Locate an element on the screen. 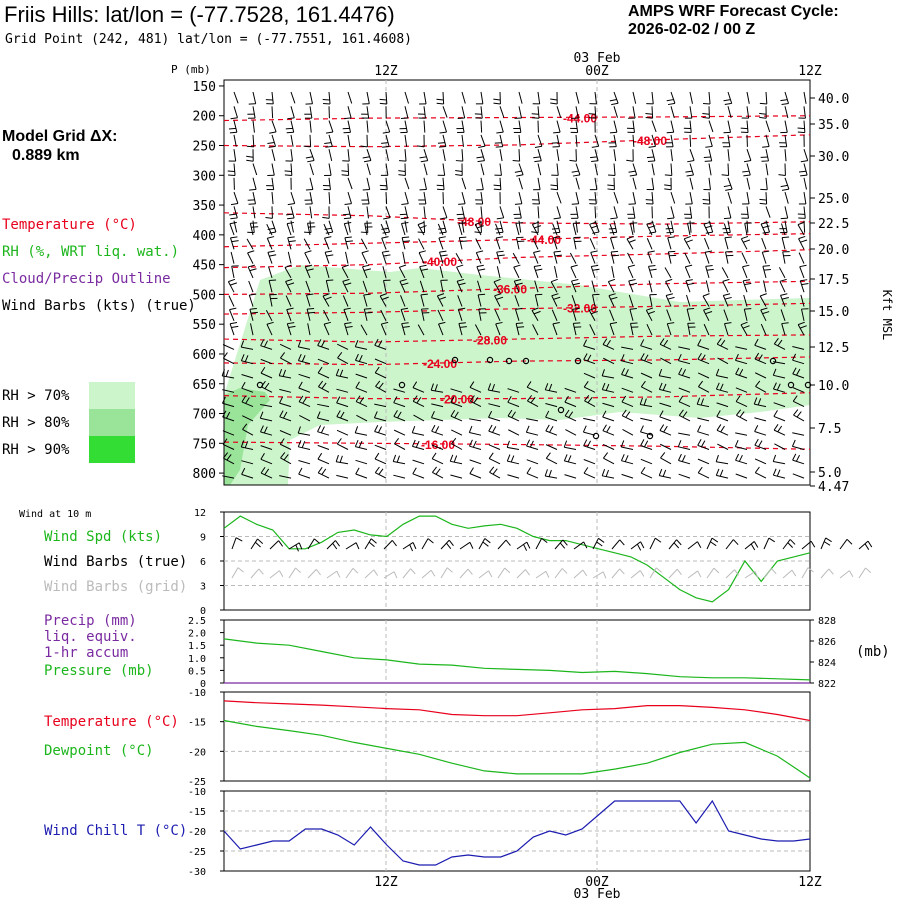 The width and height of the screenshot is (900, 900). rh80-region is located at coordinates (247, 436).